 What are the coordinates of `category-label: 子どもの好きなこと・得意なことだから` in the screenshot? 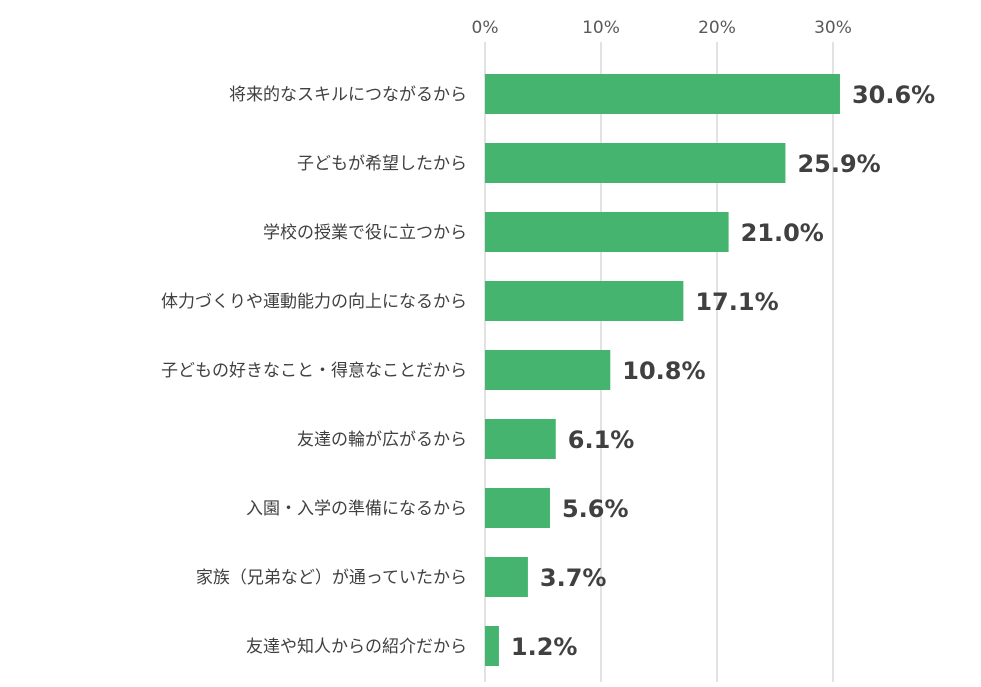 It's located at (314, 371).